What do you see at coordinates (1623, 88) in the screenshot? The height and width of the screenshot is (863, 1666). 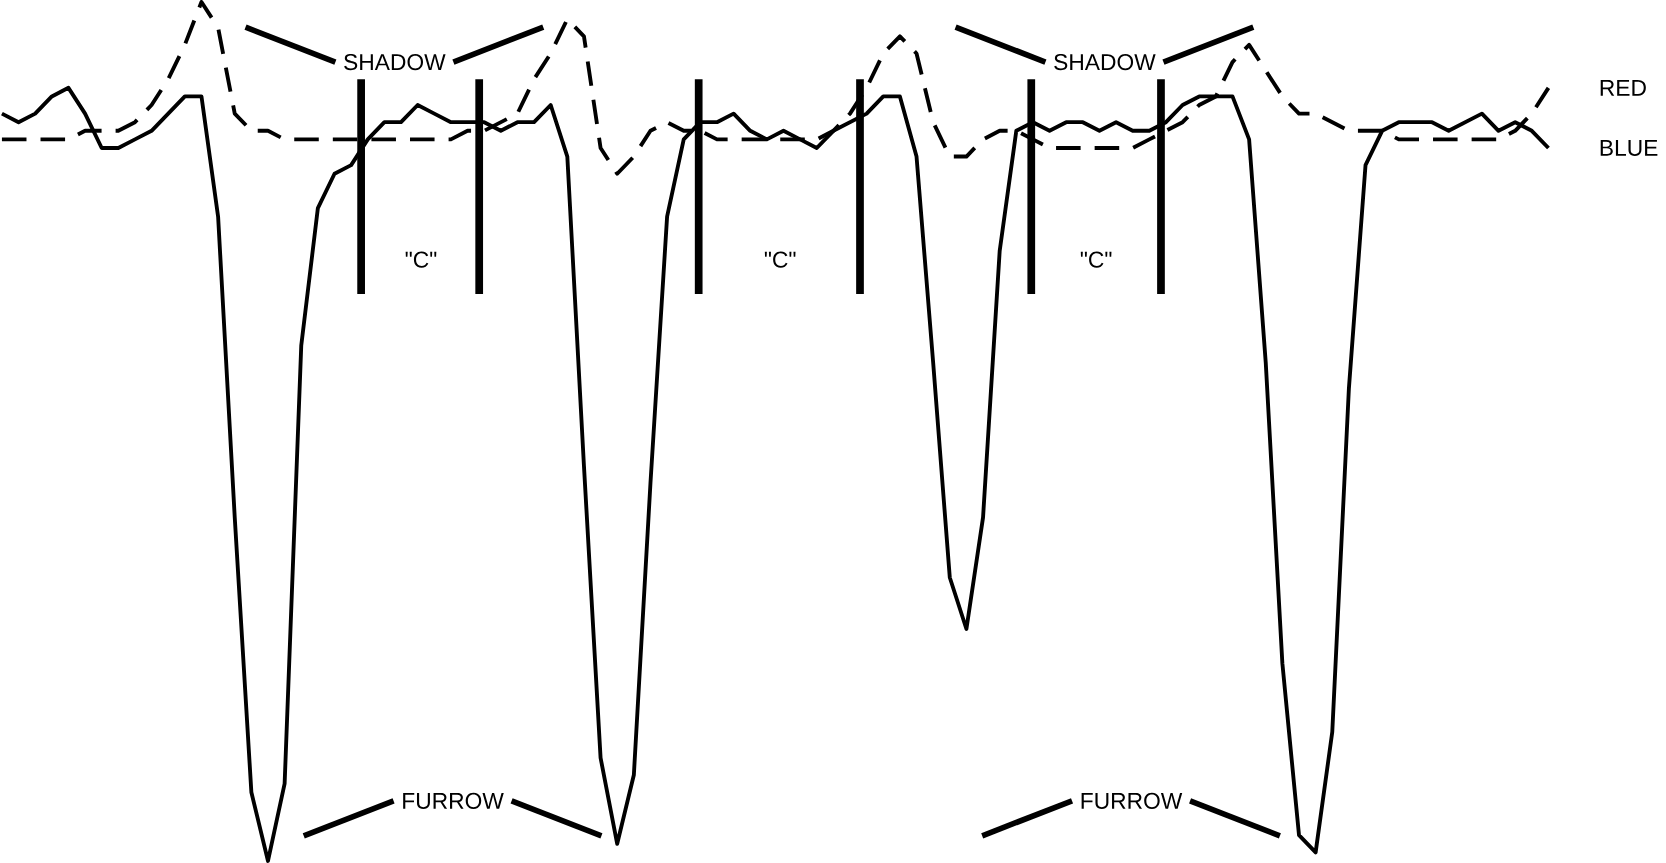 I see `text: RED` at bounding box center [1623, 88].